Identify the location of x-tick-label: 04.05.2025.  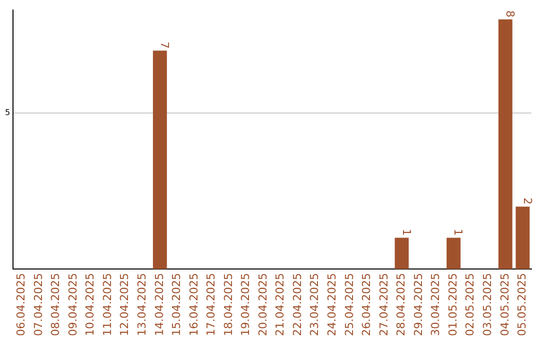
(505, 304).